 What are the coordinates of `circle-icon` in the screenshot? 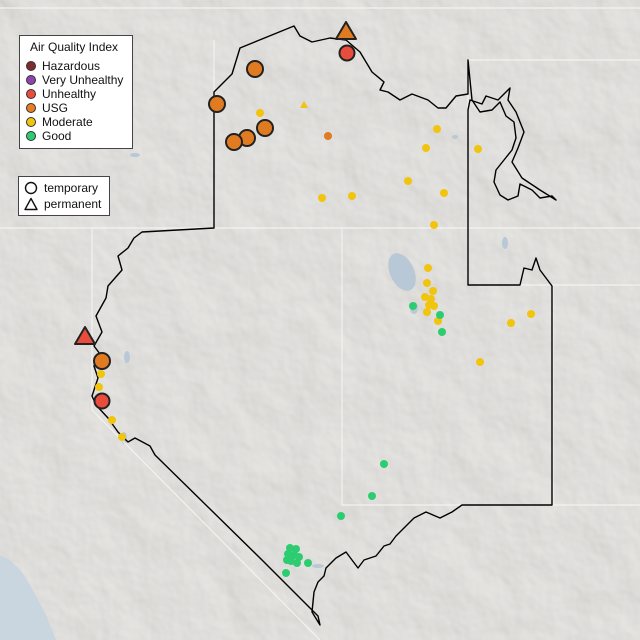 It's located at (31, 188).